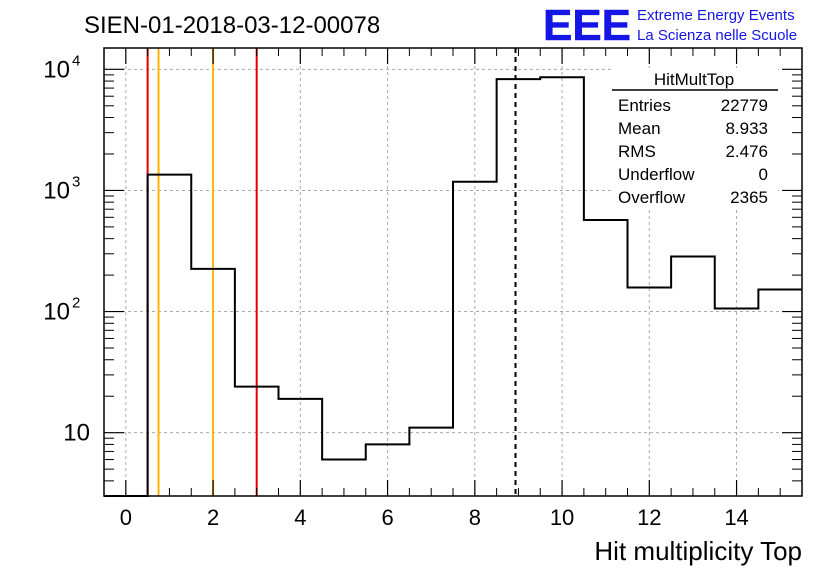 The width and height of the screenshot is (836, 577). What do you see at coordinates (300, 517) in the screenshot?
I see `x-tick-label: 4` at bounding box center [300, 517].